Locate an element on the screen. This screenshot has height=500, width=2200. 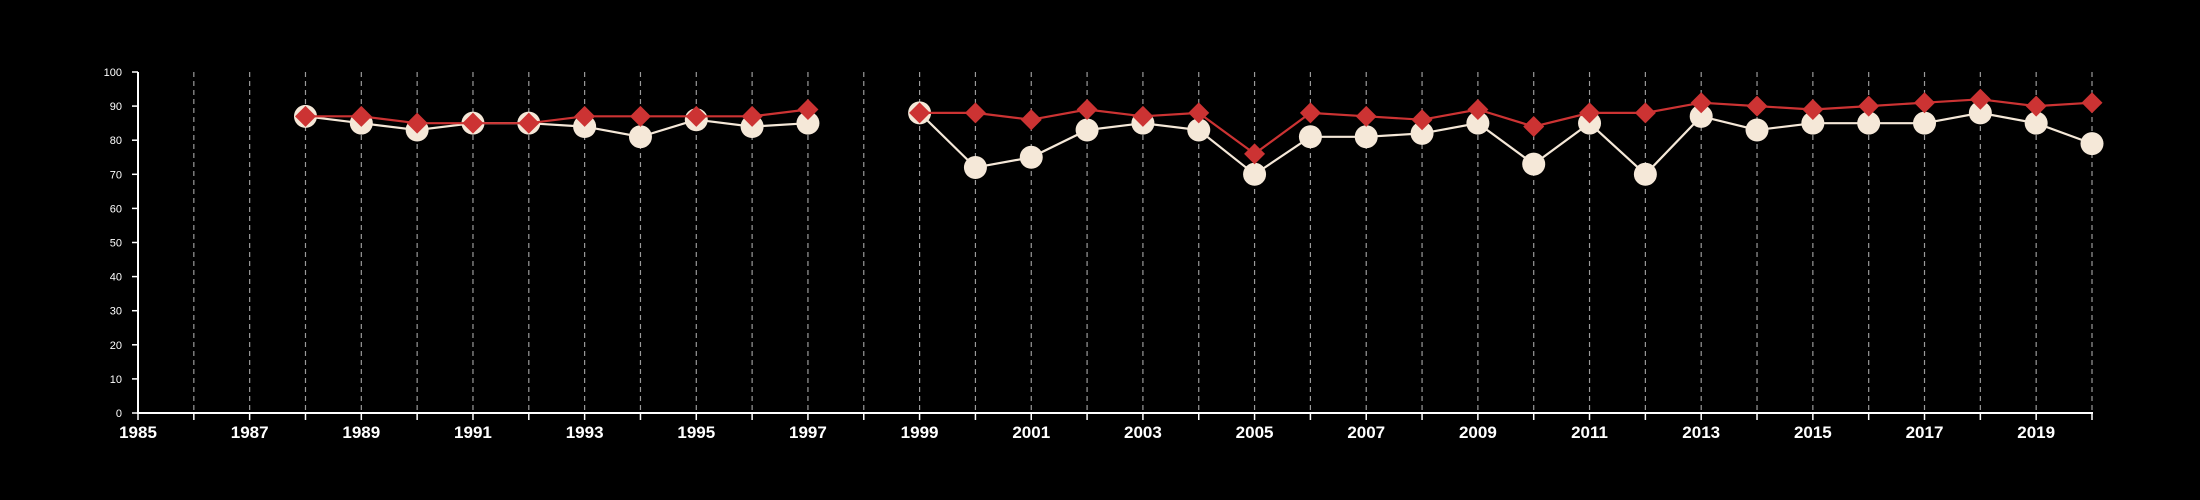
y-tick-label: 10 is located at coordinates (116, 380).